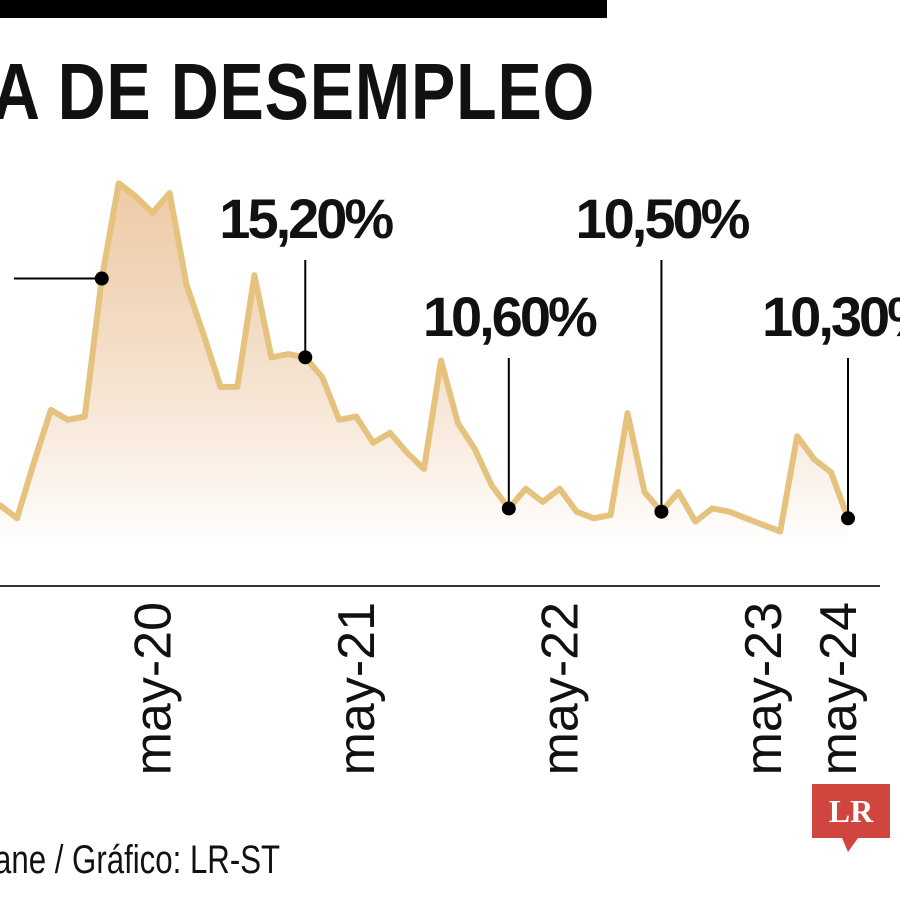  Describe the element at coordinates (140, 860) in the screenshot. I see `source-credit: ane / Gráfico: LR-ST` at that location.